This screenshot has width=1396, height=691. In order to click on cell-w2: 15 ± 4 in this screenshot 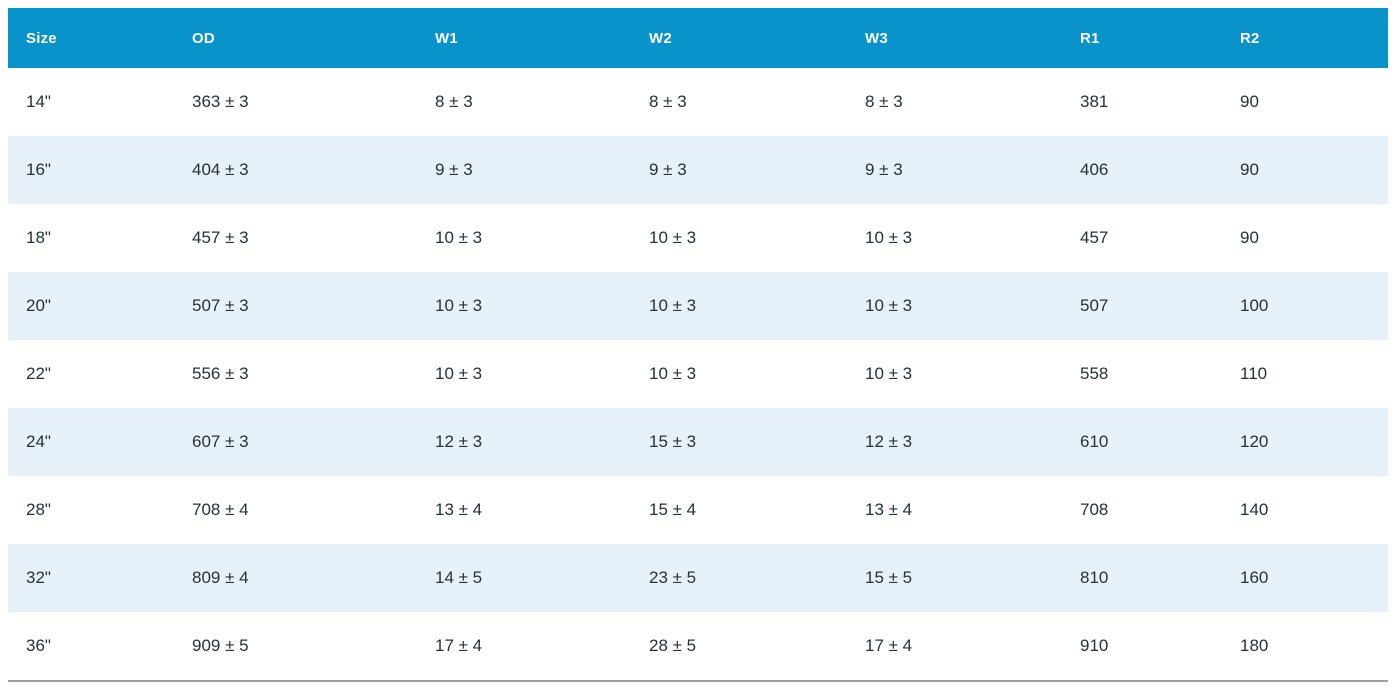, I will do `click(673, 509)`.